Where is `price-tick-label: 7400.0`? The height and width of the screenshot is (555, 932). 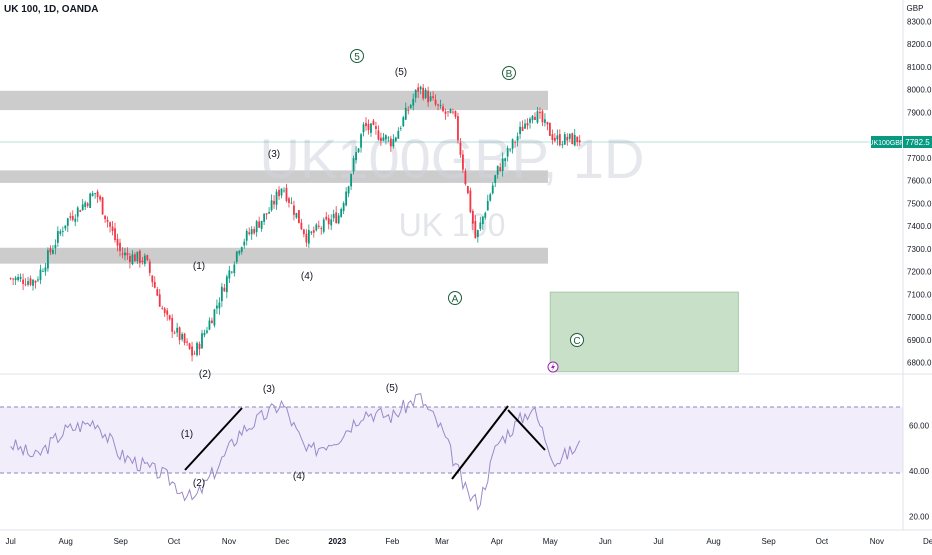
price-tick-label: 7400.0 is located at coordinates (919, 226).